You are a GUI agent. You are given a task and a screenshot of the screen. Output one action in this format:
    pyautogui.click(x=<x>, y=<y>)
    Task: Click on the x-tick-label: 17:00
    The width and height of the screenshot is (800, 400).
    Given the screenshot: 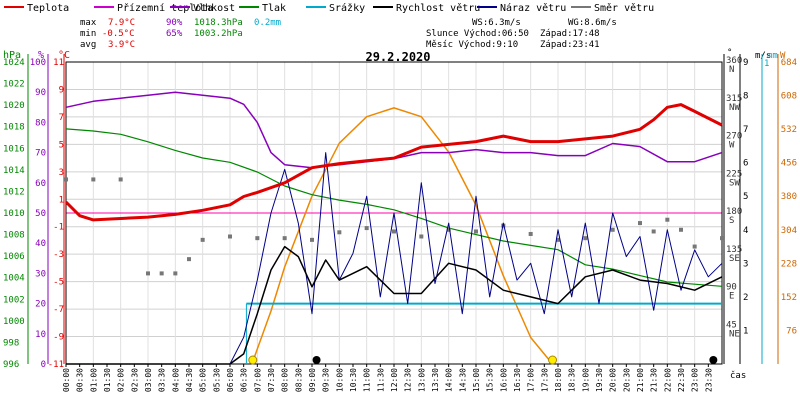 What is the action you would take?
    pyautogui.click(x=531, y=380)
    